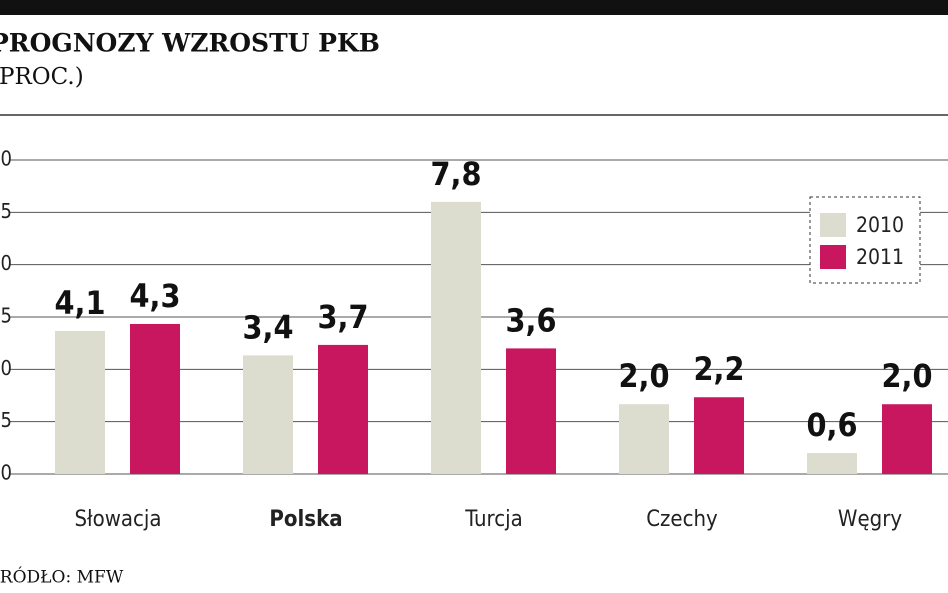 The width and height of the screenshot is (948, 593). What do you see at coordinates (456, 174) in the screenshot?
I see `value-label: 7,8` at bounding box center [456, 174].